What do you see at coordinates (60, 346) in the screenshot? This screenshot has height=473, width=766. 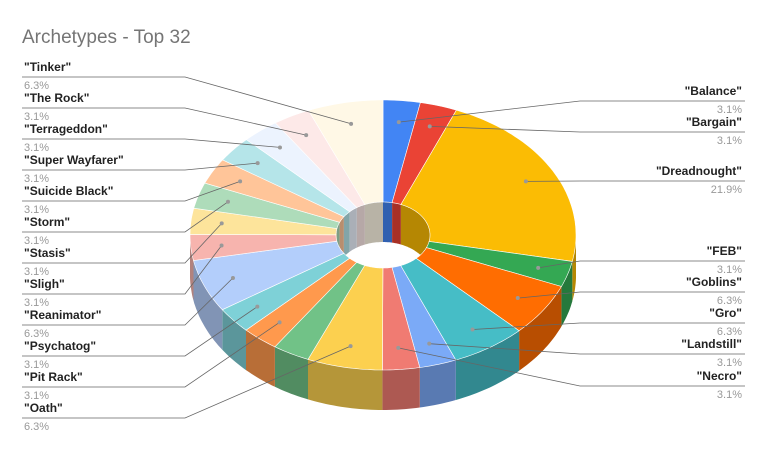 I see `slice-label: "Psychatog"` at bounding box center [60, 346].